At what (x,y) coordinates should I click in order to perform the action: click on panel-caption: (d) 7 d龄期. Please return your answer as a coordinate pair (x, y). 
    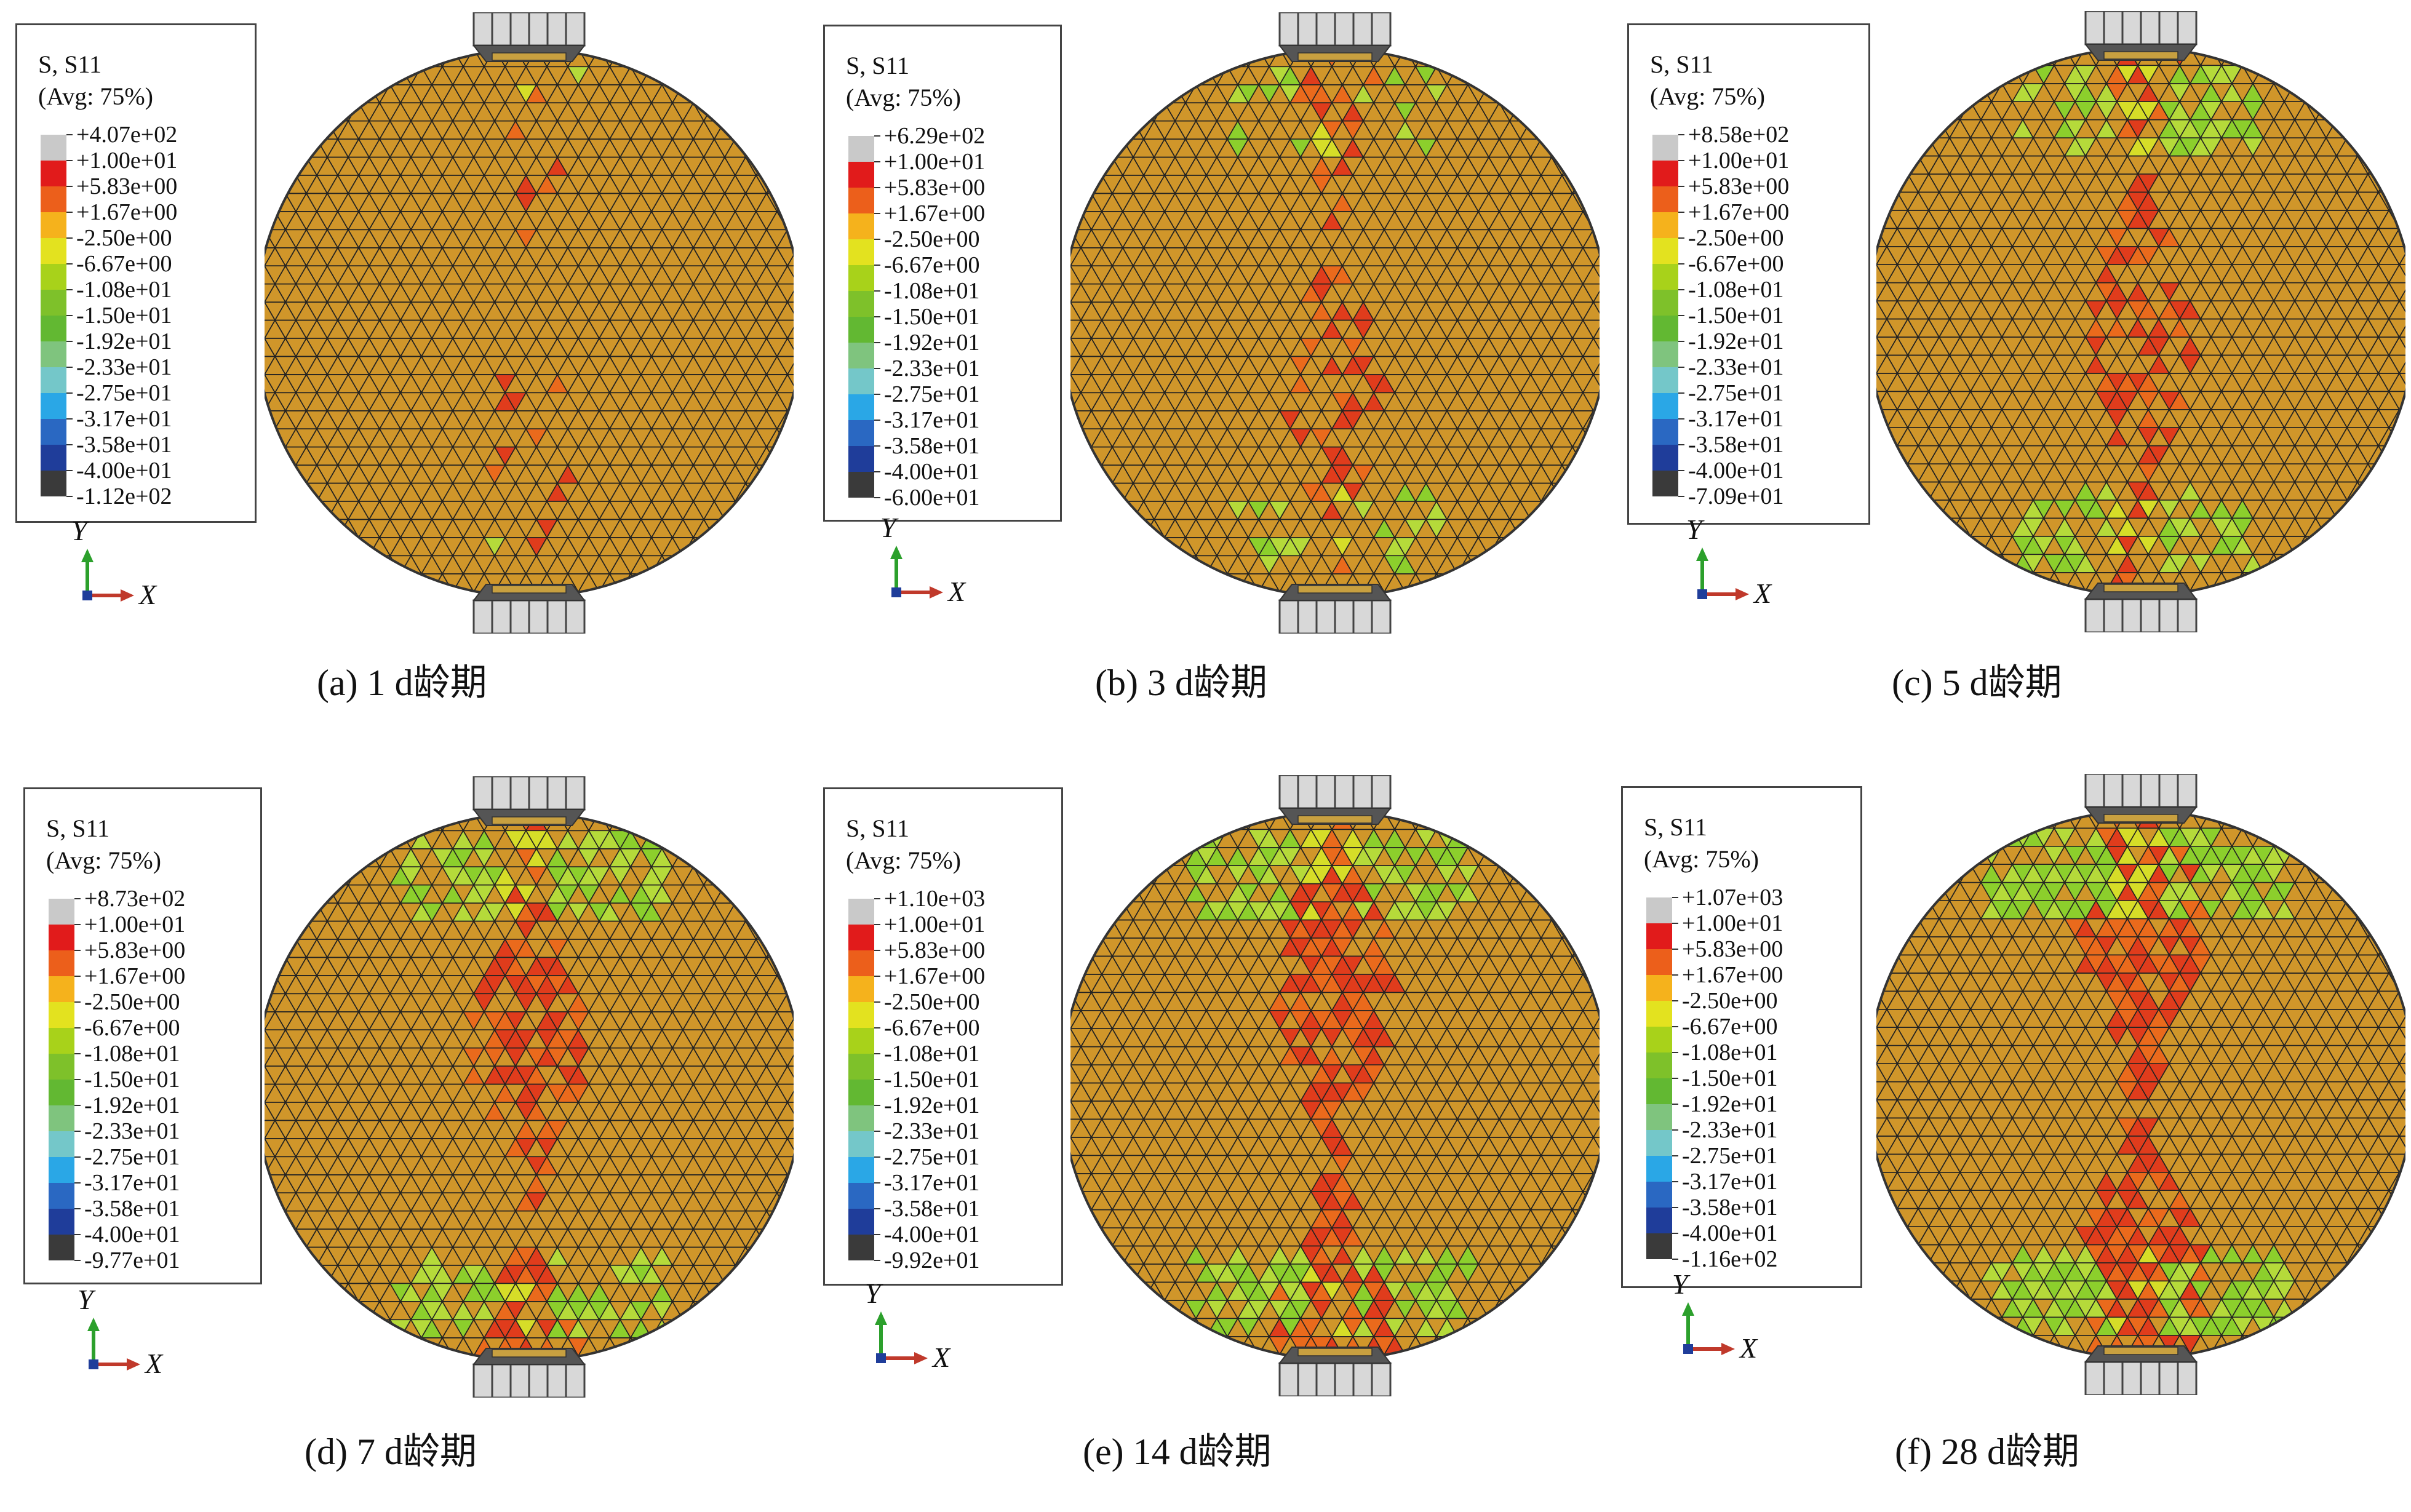
    Looking at the image, I should click on (391, 1451).